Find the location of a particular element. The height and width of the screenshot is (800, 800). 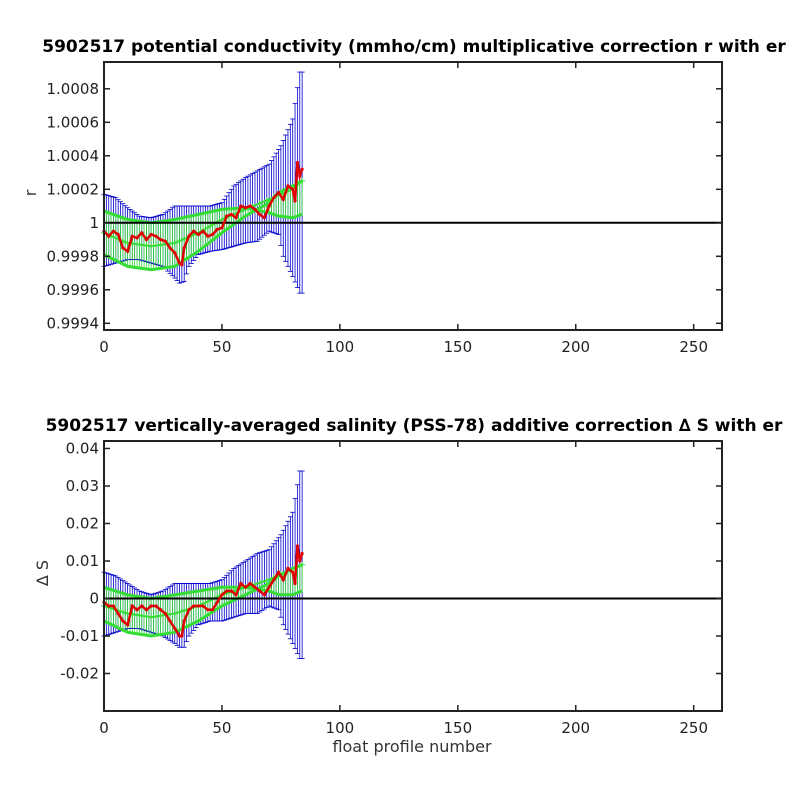

conductivity-x-tick-label: 0 is located at coordinates (104, 347).